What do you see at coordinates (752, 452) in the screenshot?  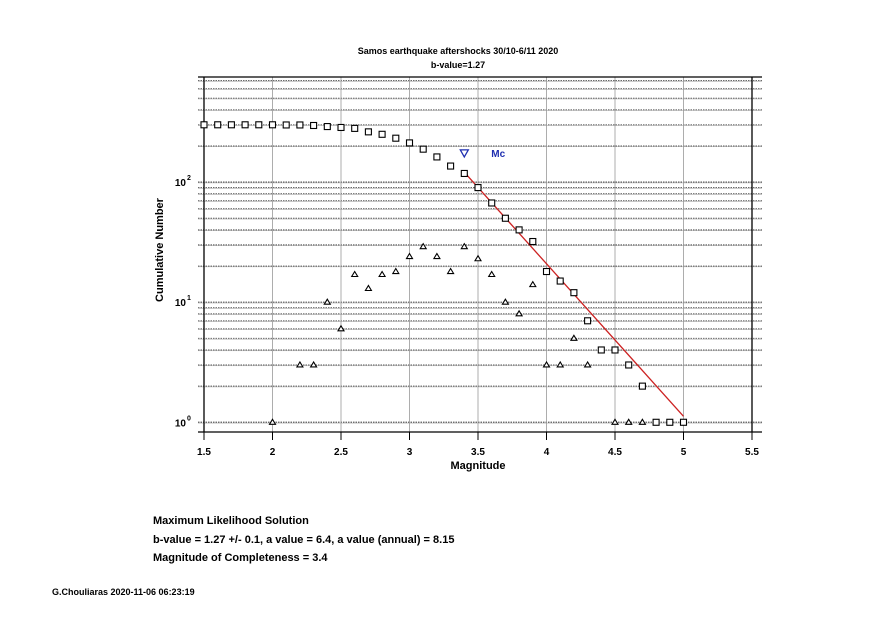 I see `x-tick-label: 5.5` at bounding box center [752, 452].